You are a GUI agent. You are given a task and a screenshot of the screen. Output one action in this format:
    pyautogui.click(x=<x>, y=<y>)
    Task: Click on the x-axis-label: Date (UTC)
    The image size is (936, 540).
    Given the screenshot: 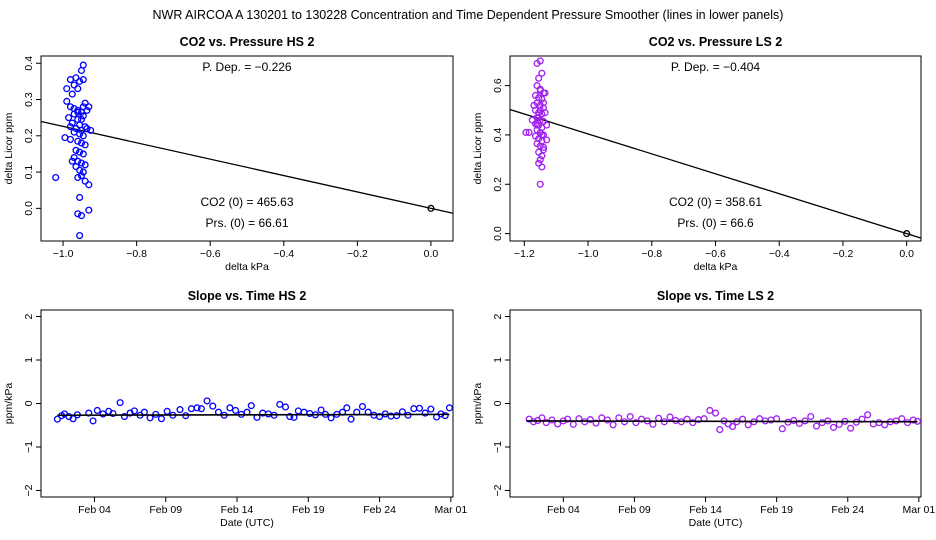 What is the action you would take?
    pyautogui.click(x=247, y=523)
    